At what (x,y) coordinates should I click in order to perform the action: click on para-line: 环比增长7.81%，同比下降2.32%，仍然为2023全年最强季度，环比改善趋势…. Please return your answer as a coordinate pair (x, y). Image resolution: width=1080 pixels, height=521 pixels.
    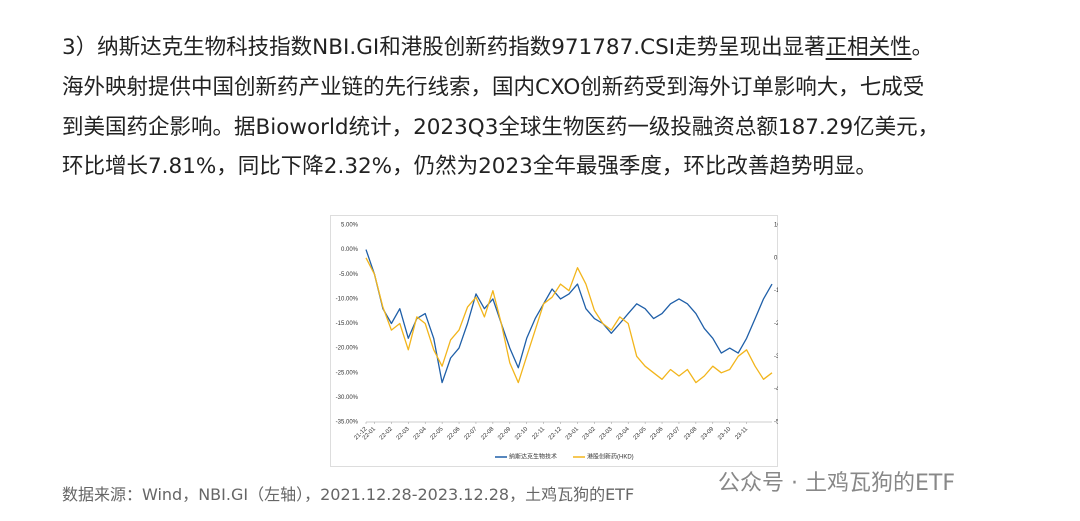
    Looking at the image, I should click on (469, 166).